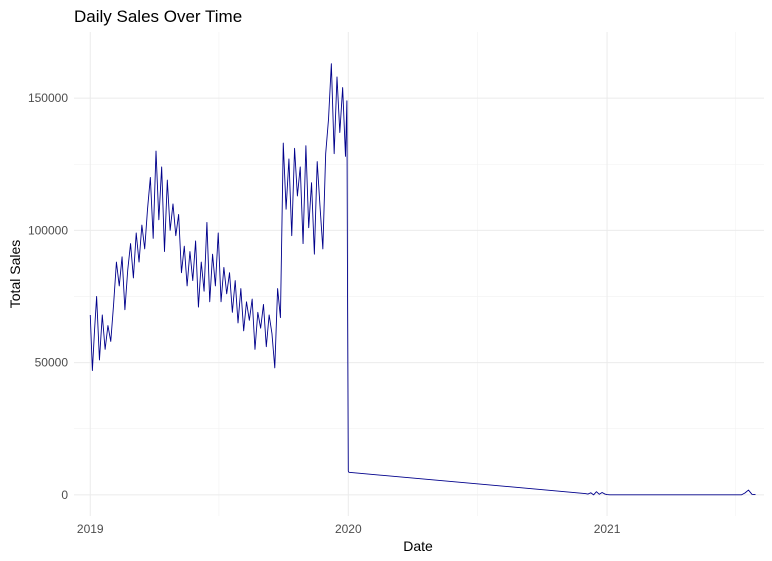 Image resolution: width=772 pixels, height=561 pixels. Describe the element at coordinates (418, 546) in the screenshot. I see `x-axis-title: Date` at that location.